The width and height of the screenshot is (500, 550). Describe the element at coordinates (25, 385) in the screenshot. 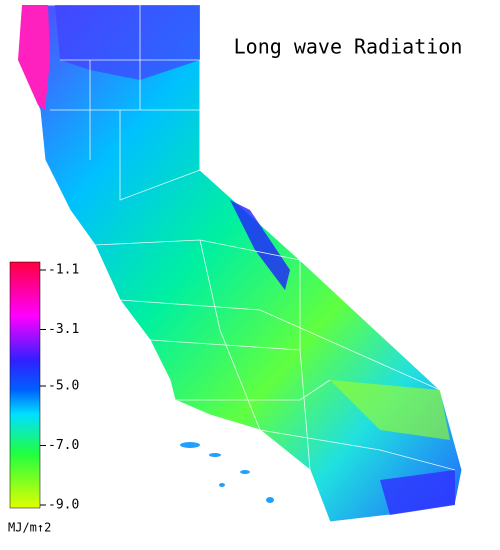

I see `colorbar` at that location.